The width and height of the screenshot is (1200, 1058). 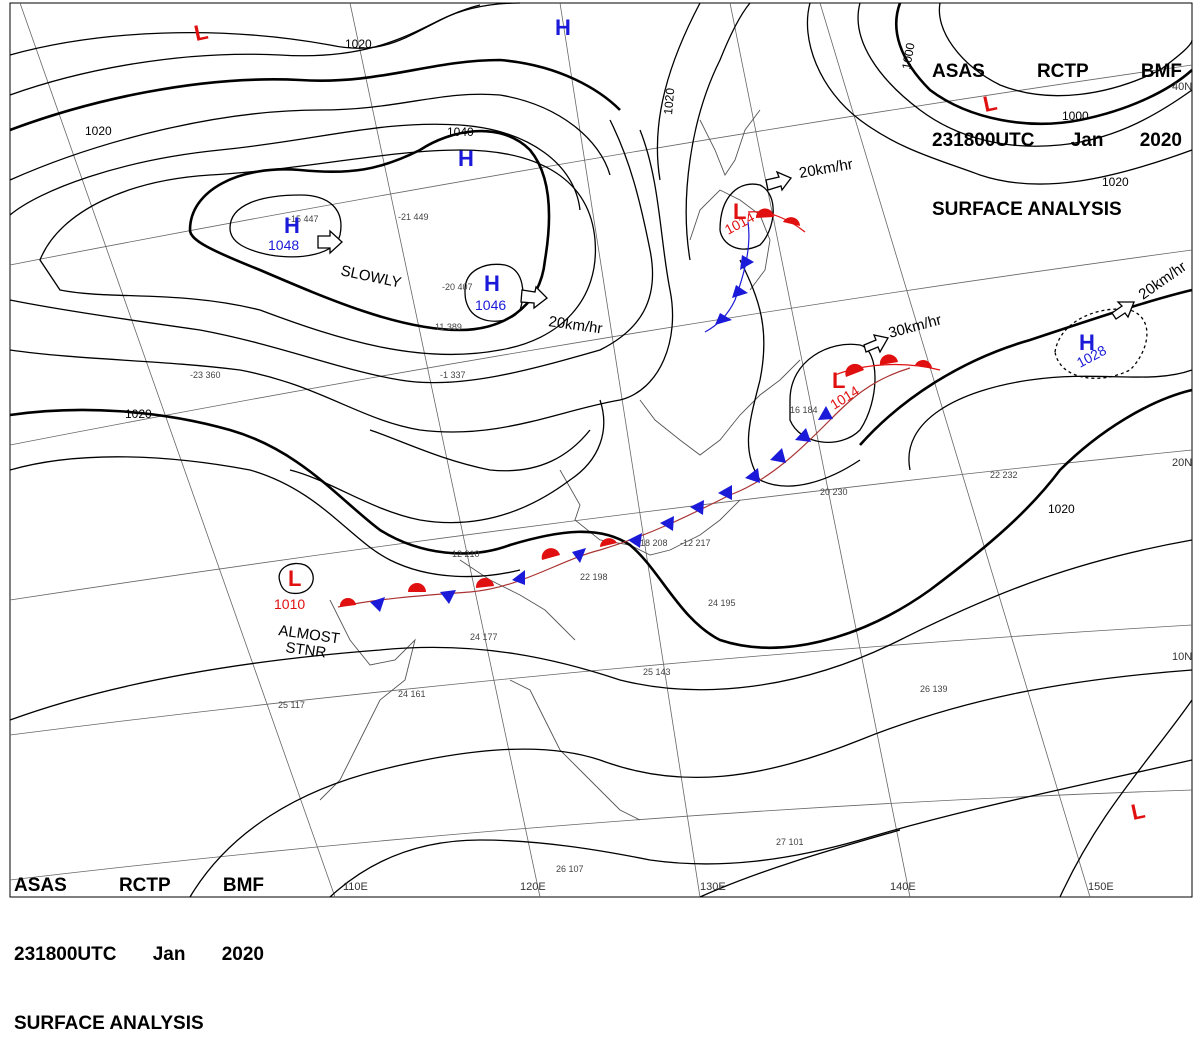 I want to click on station-plot: -20 407, so click(x=457, y=287).